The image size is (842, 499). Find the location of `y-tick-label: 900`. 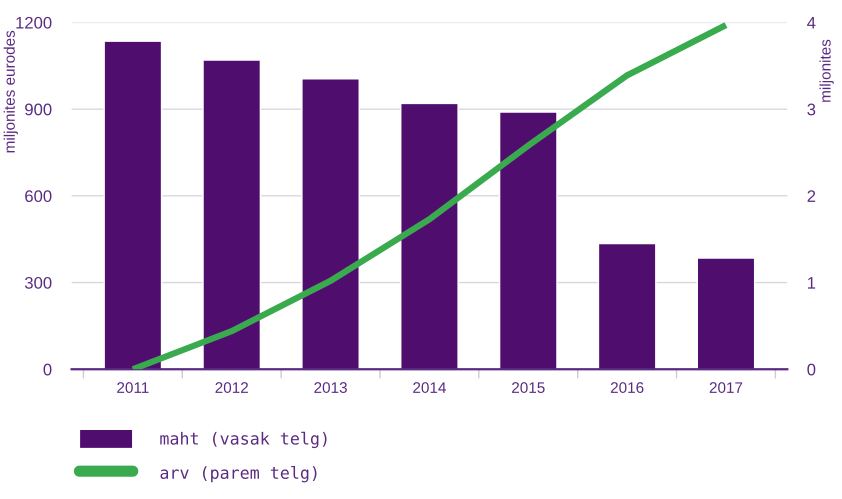

y-tick-label: 900 is located at coordinates (38, 110).